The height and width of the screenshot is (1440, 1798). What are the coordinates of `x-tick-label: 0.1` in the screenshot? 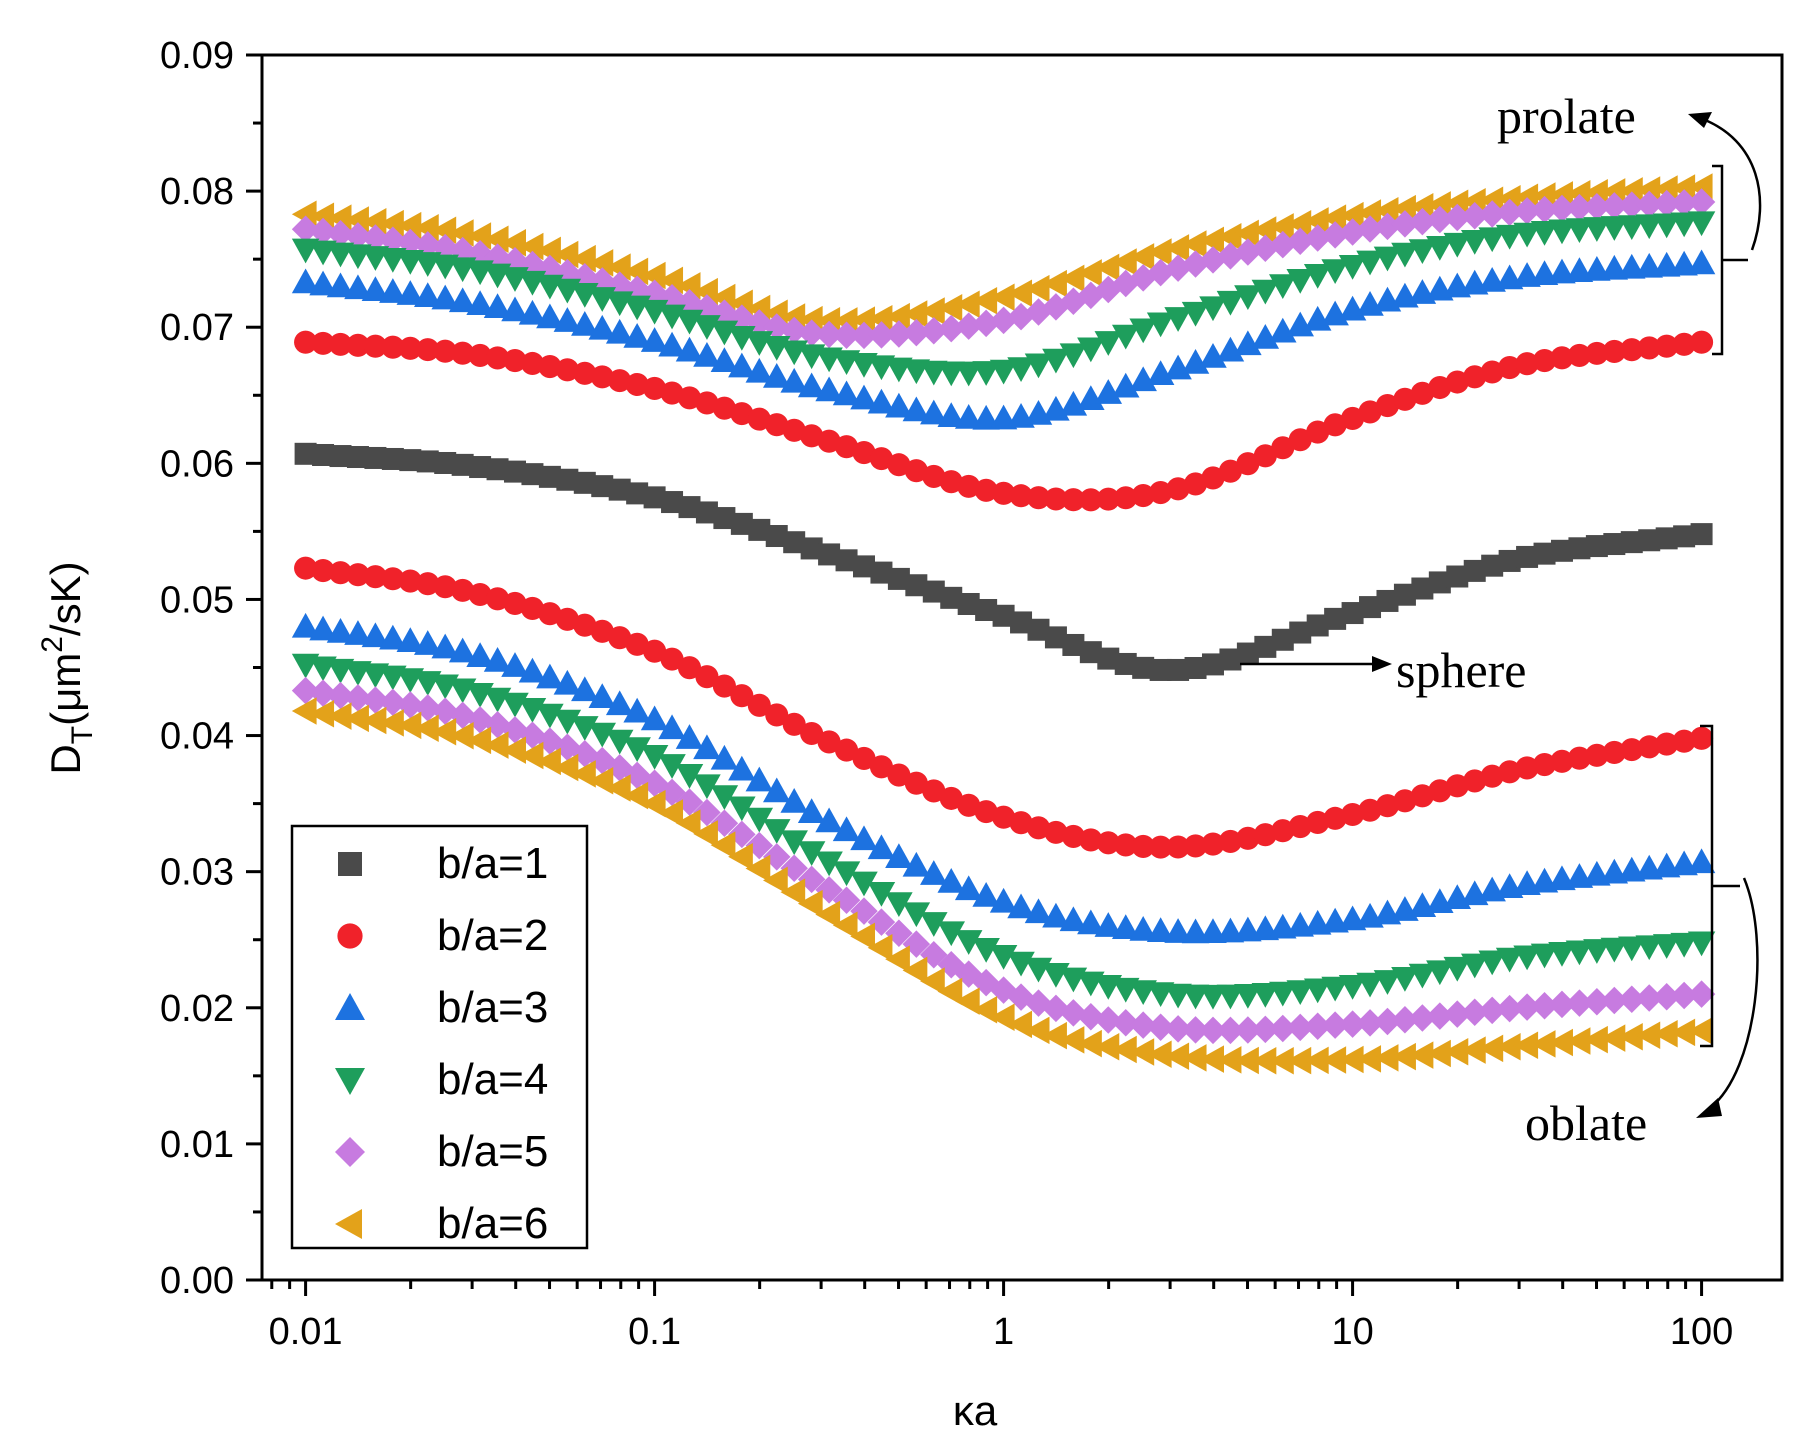 It's located at (654, 1332).